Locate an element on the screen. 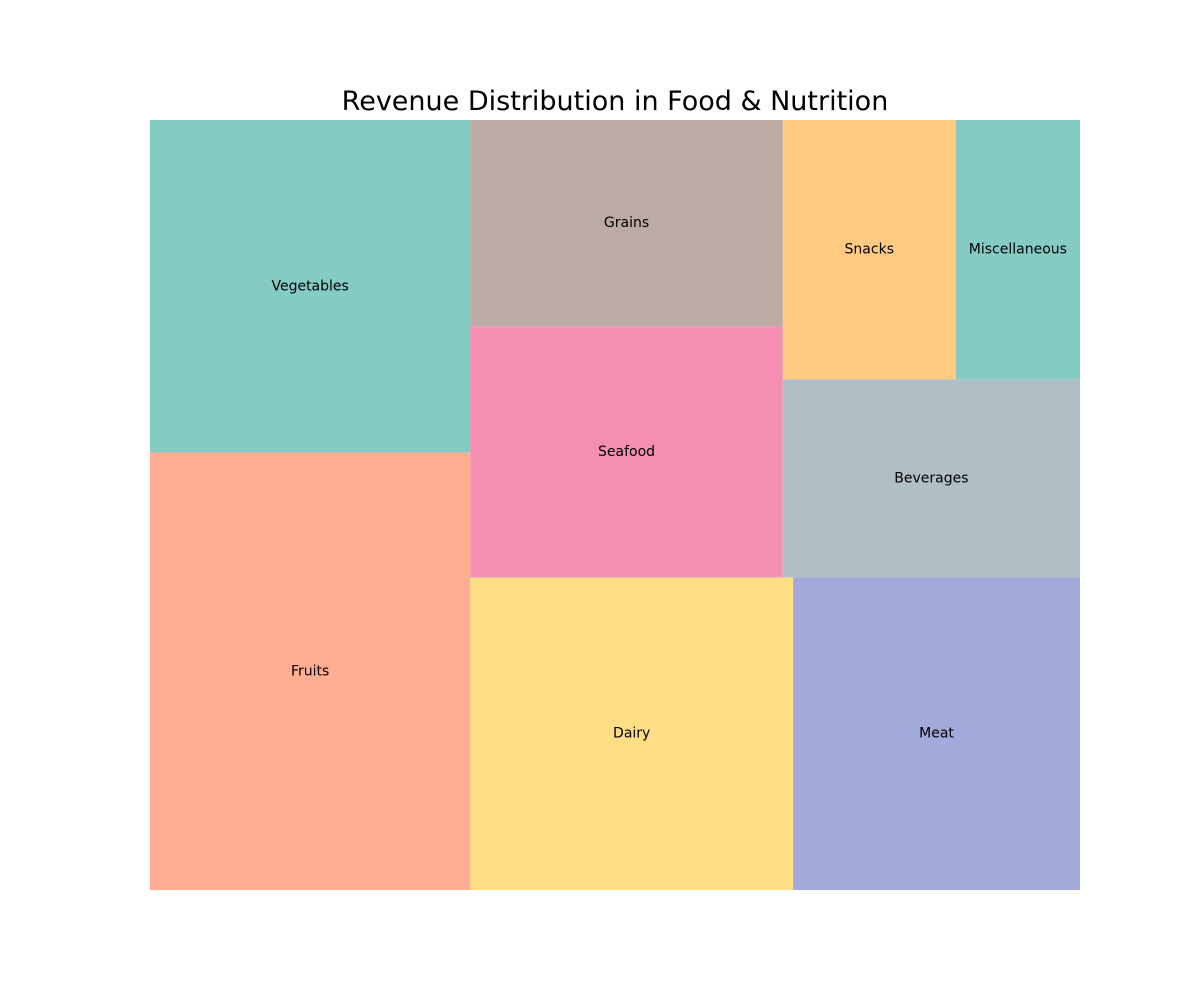  treemap-cell-grains is located at coordinates (626, 223).